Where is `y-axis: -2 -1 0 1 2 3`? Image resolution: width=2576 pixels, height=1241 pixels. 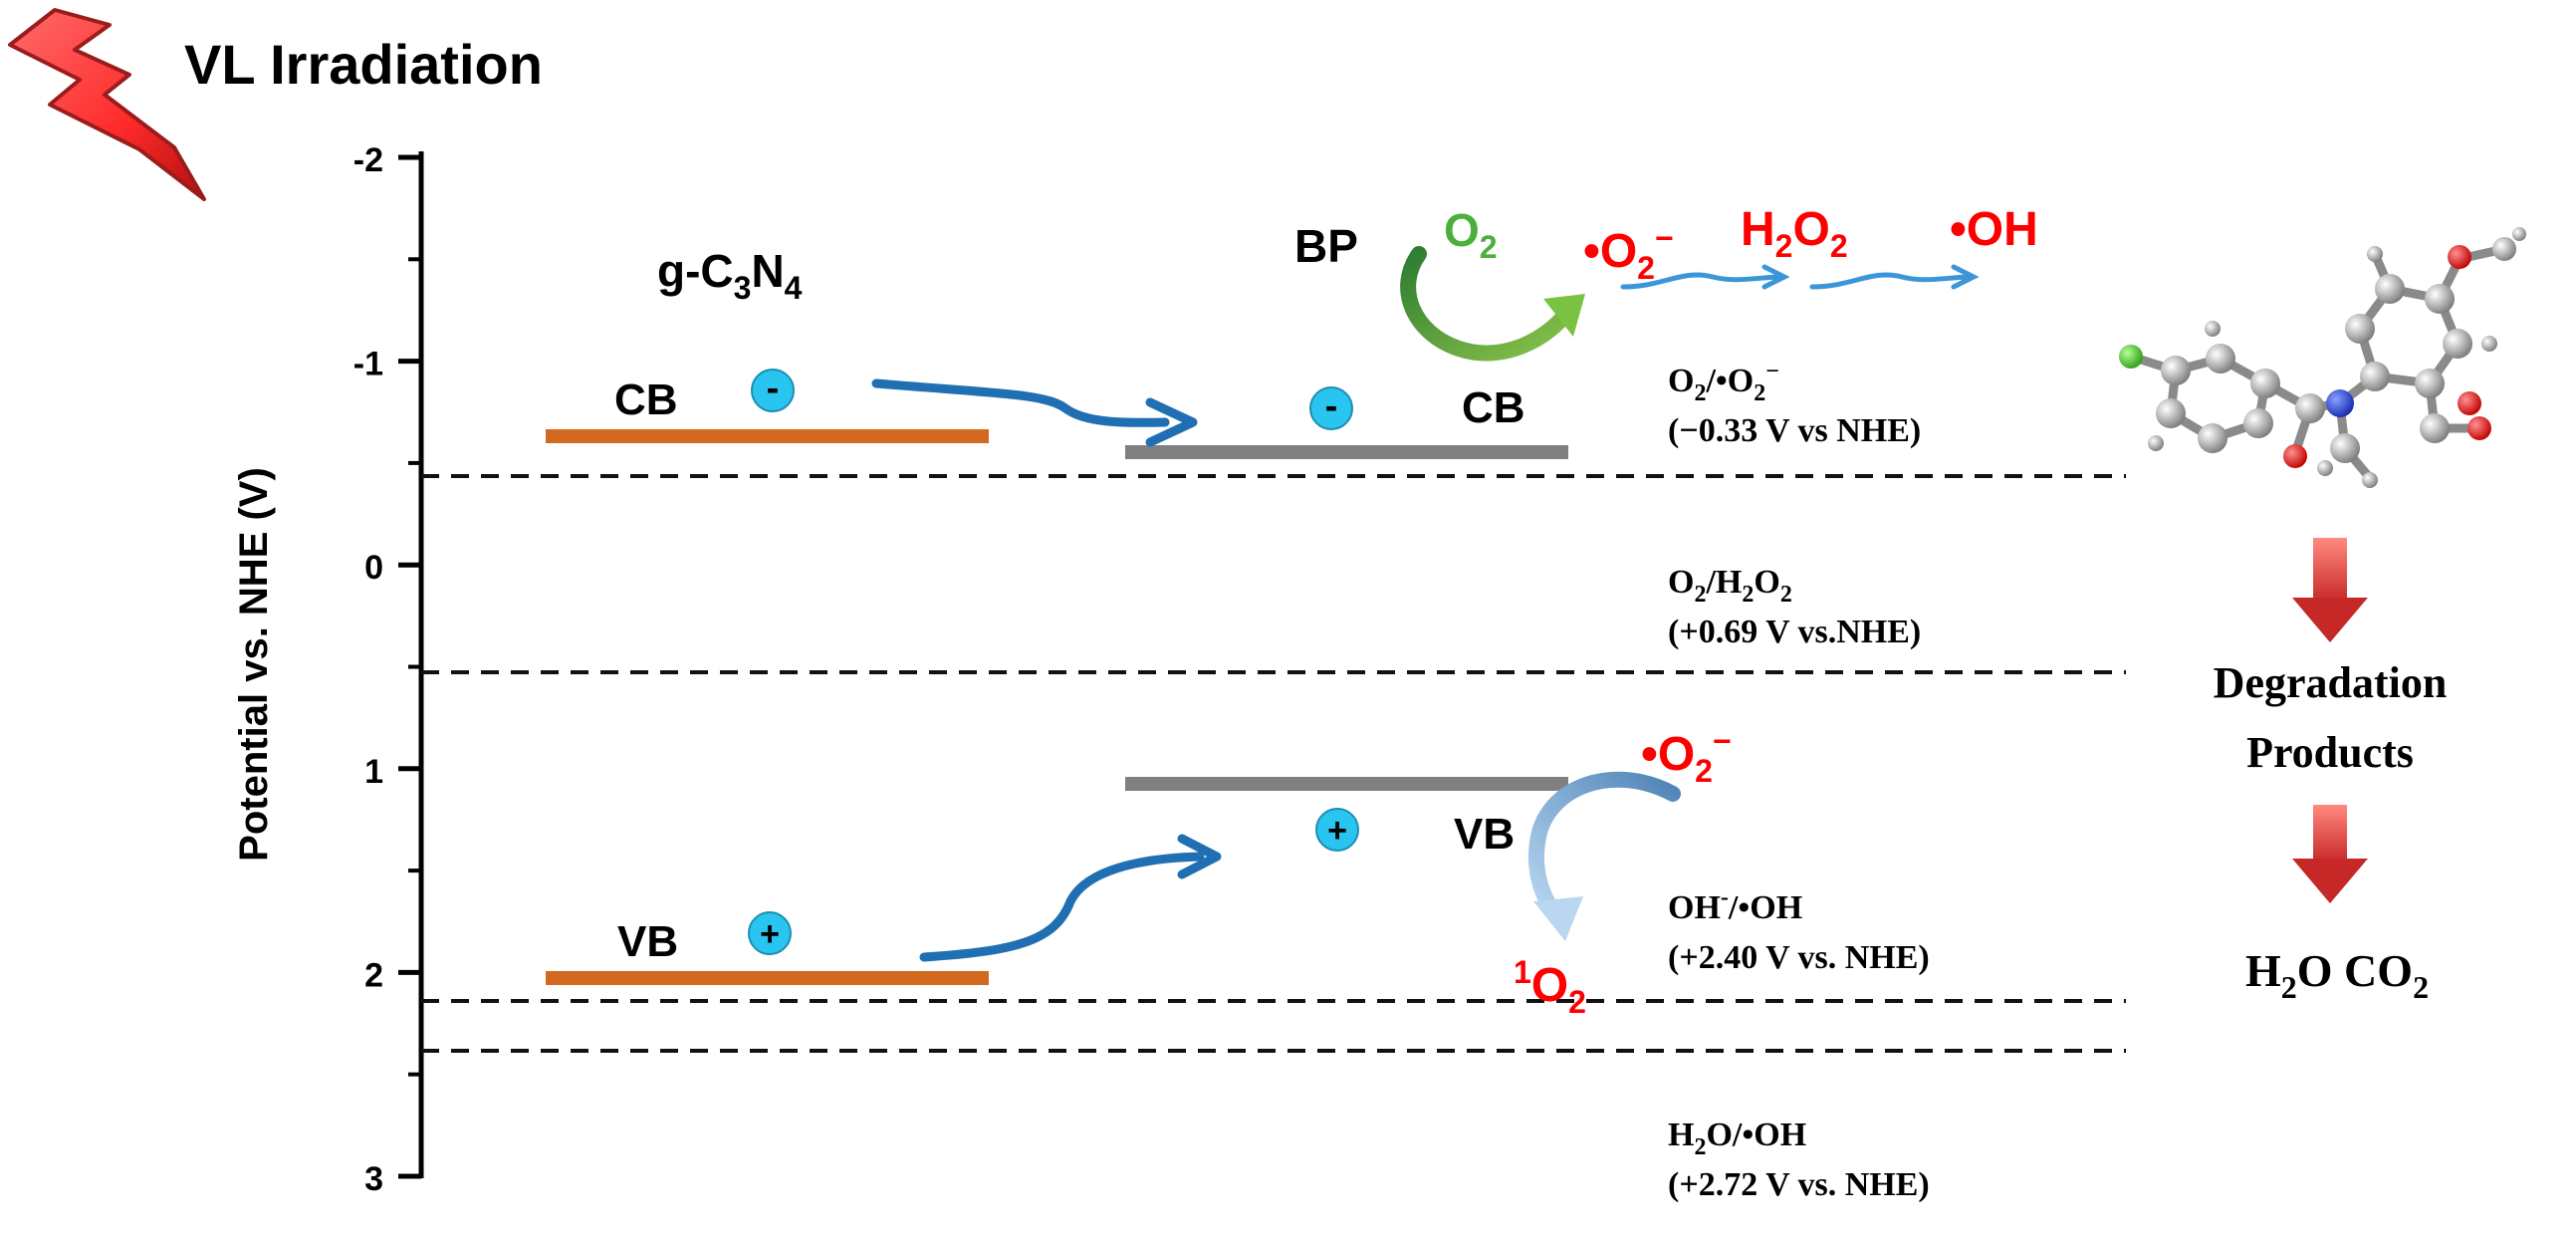 y-axis: -2 -1 0 1 2 3 is located at coordinates (388, 669).